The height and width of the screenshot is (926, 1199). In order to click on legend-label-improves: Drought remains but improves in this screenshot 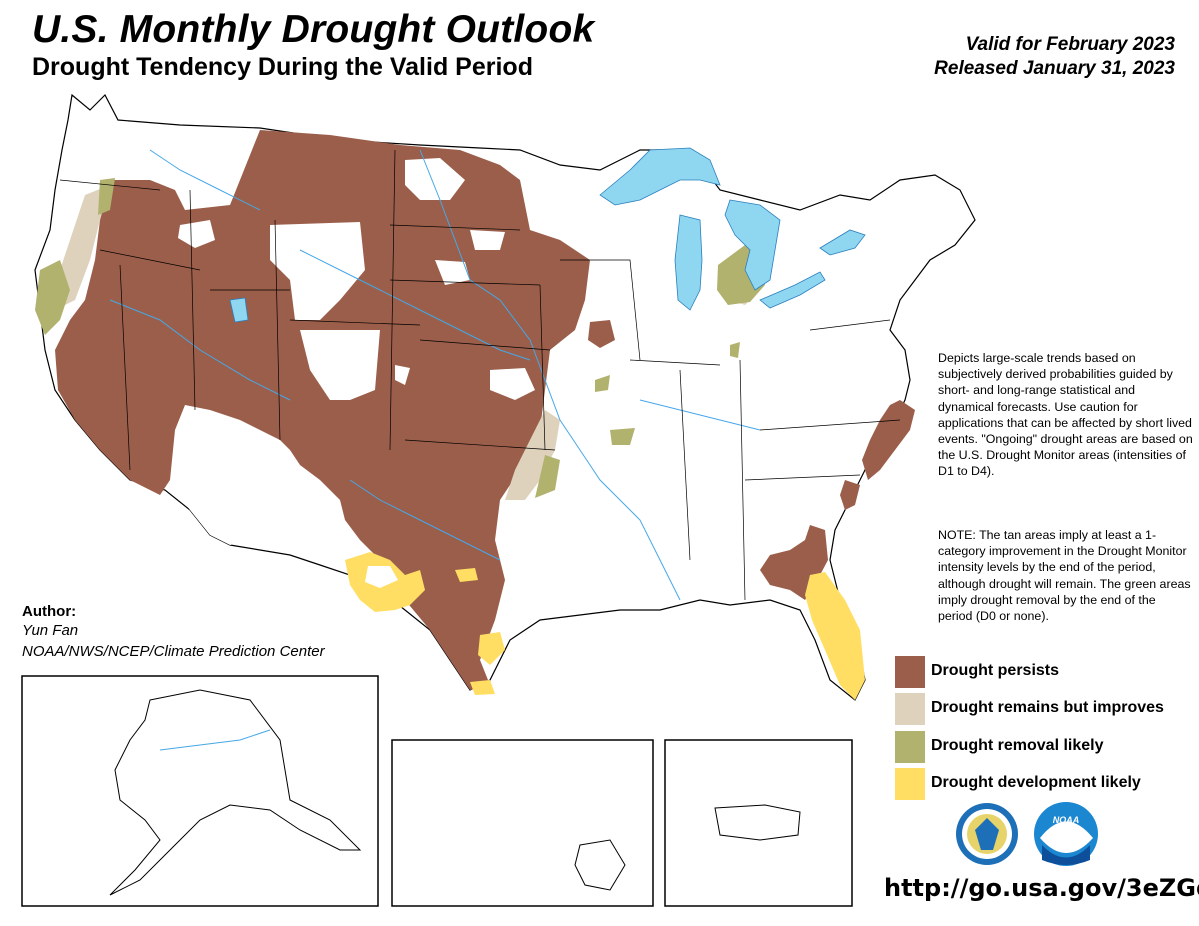, I will do `click(1047, 707)`.